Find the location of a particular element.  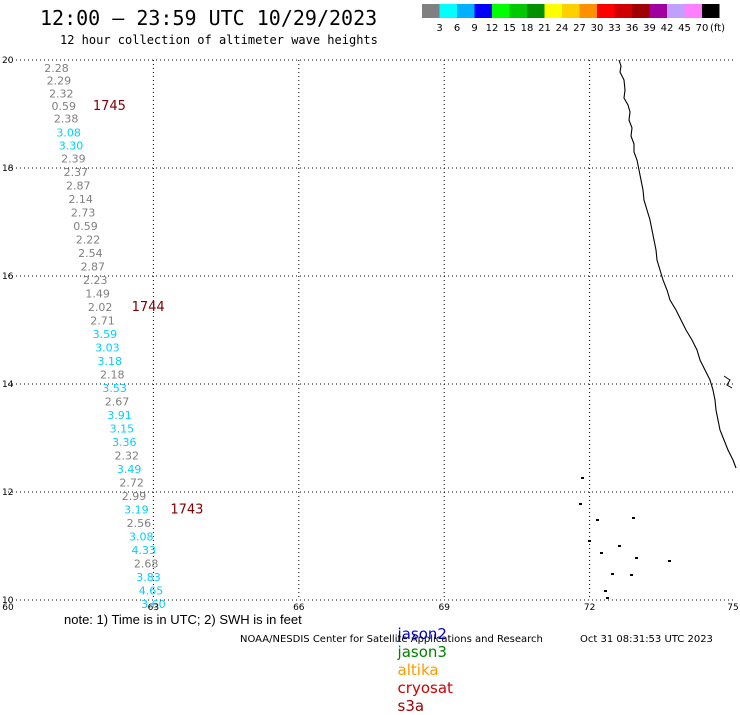

x-tick-label: 66 is located at coordinates (299, 607).